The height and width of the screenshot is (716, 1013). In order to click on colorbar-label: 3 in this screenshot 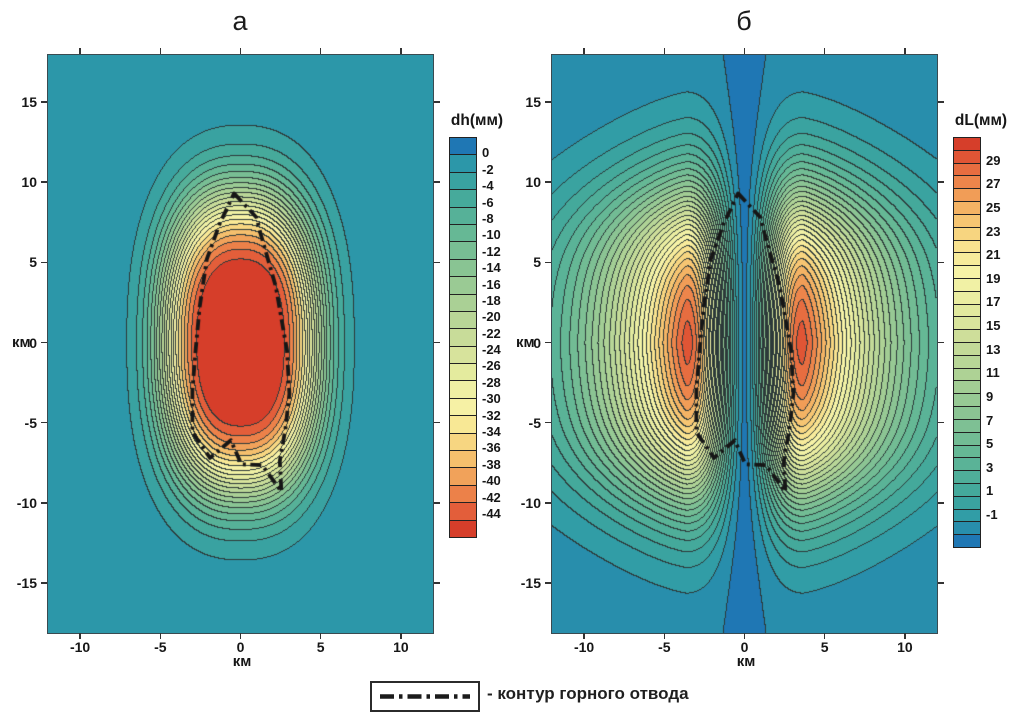, I will do `click(990, 467)`.